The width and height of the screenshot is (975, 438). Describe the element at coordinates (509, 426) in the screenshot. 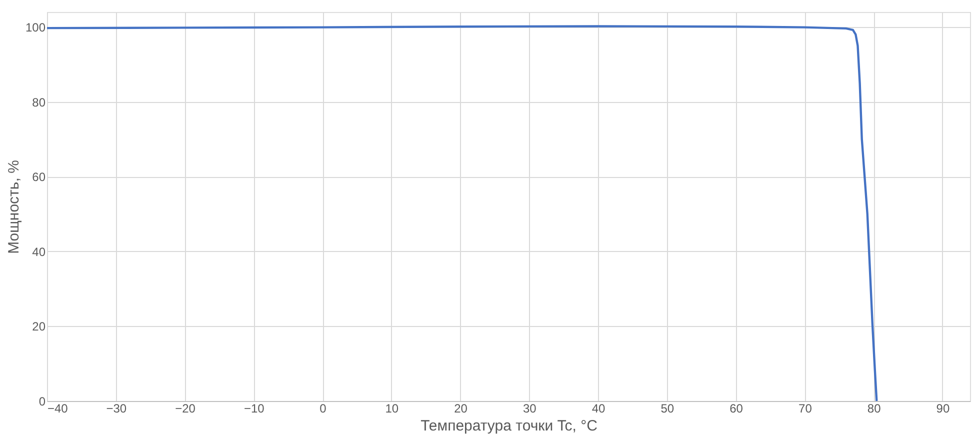

I see `x-axis-title: Температура точки Tc, °C` at that location.